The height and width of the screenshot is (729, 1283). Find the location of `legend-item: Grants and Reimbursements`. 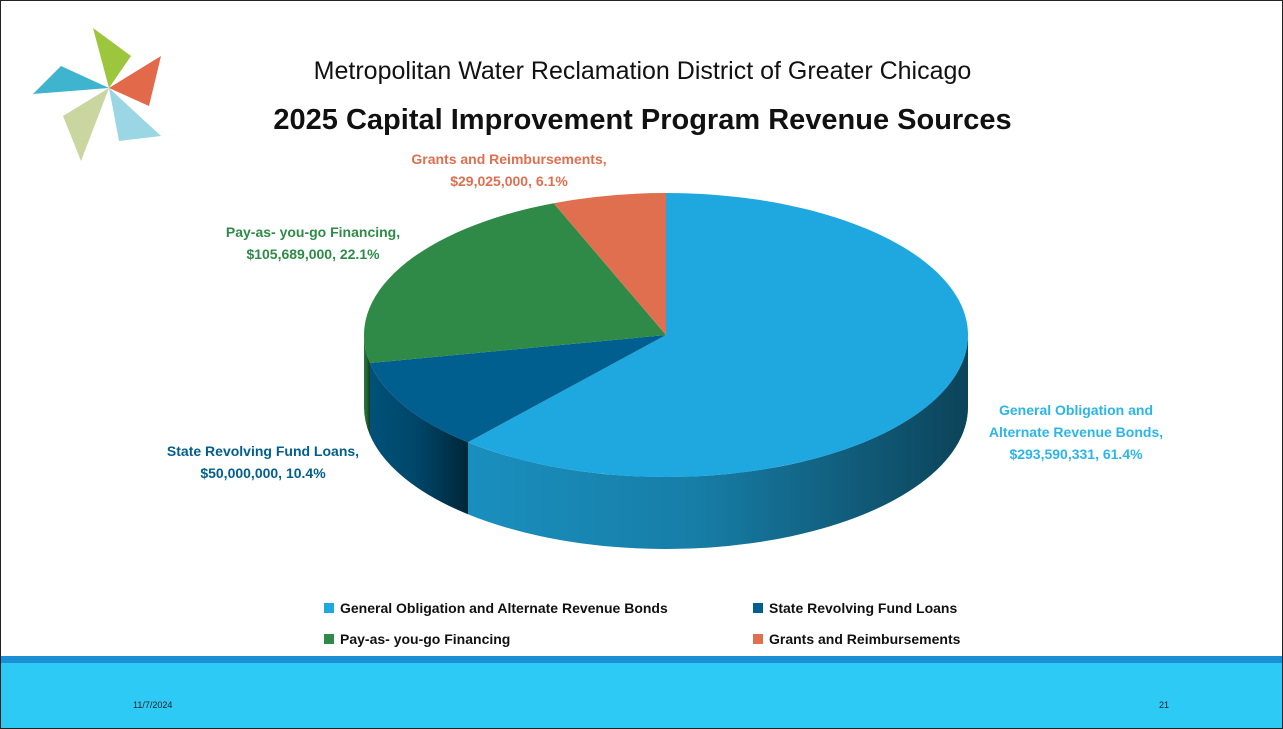

legend-item: Grants and Reimbursements is located at coordinates (856, 639).